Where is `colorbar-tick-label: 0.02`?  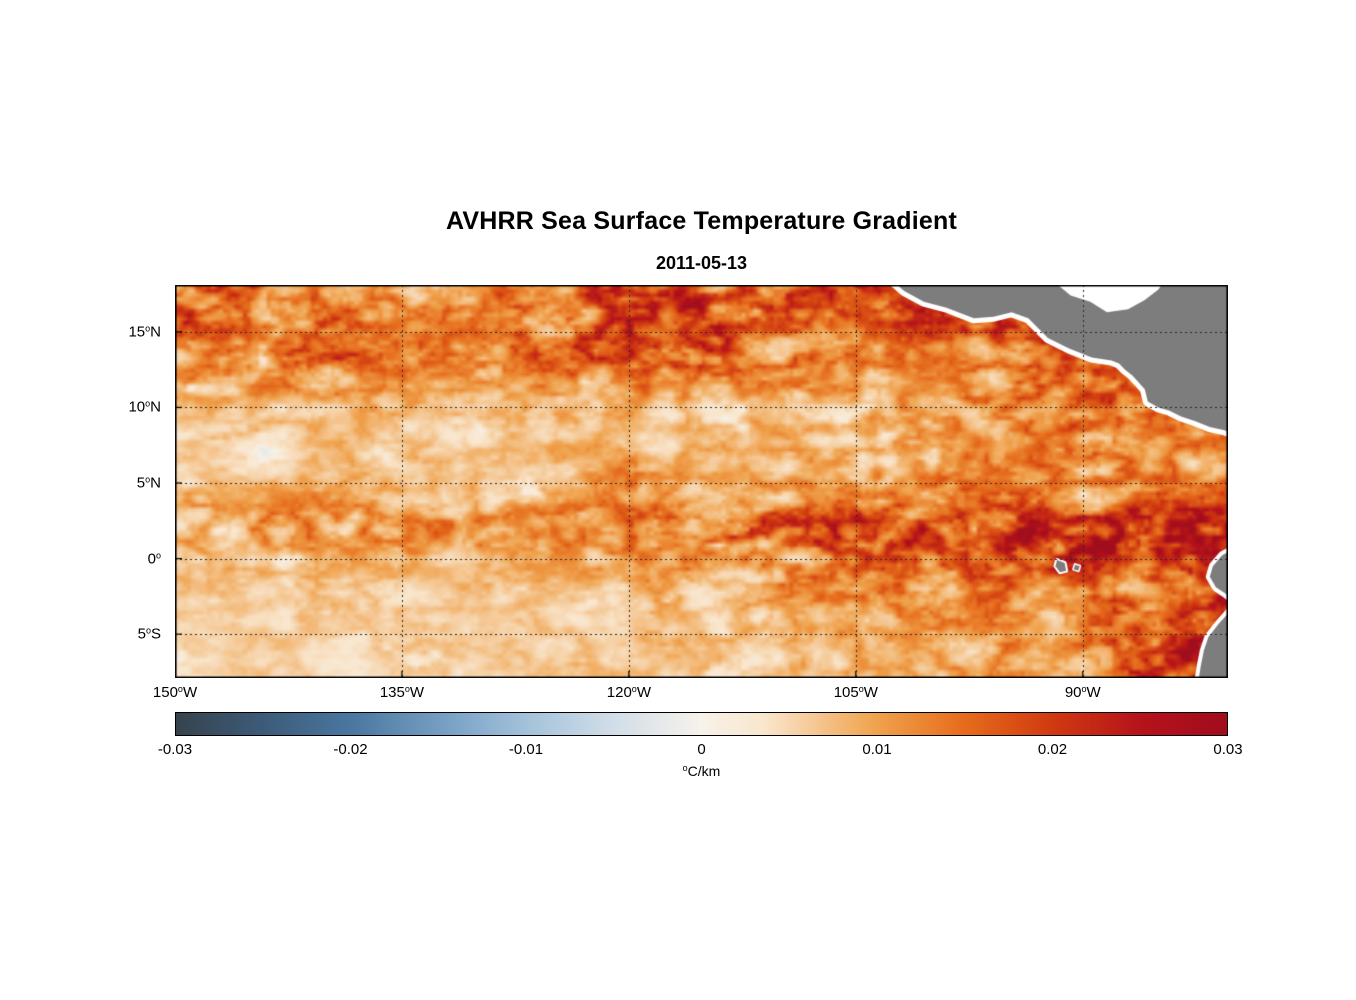
colorbar-tick-label: 0.02 is located at coordinates (1052, 749).